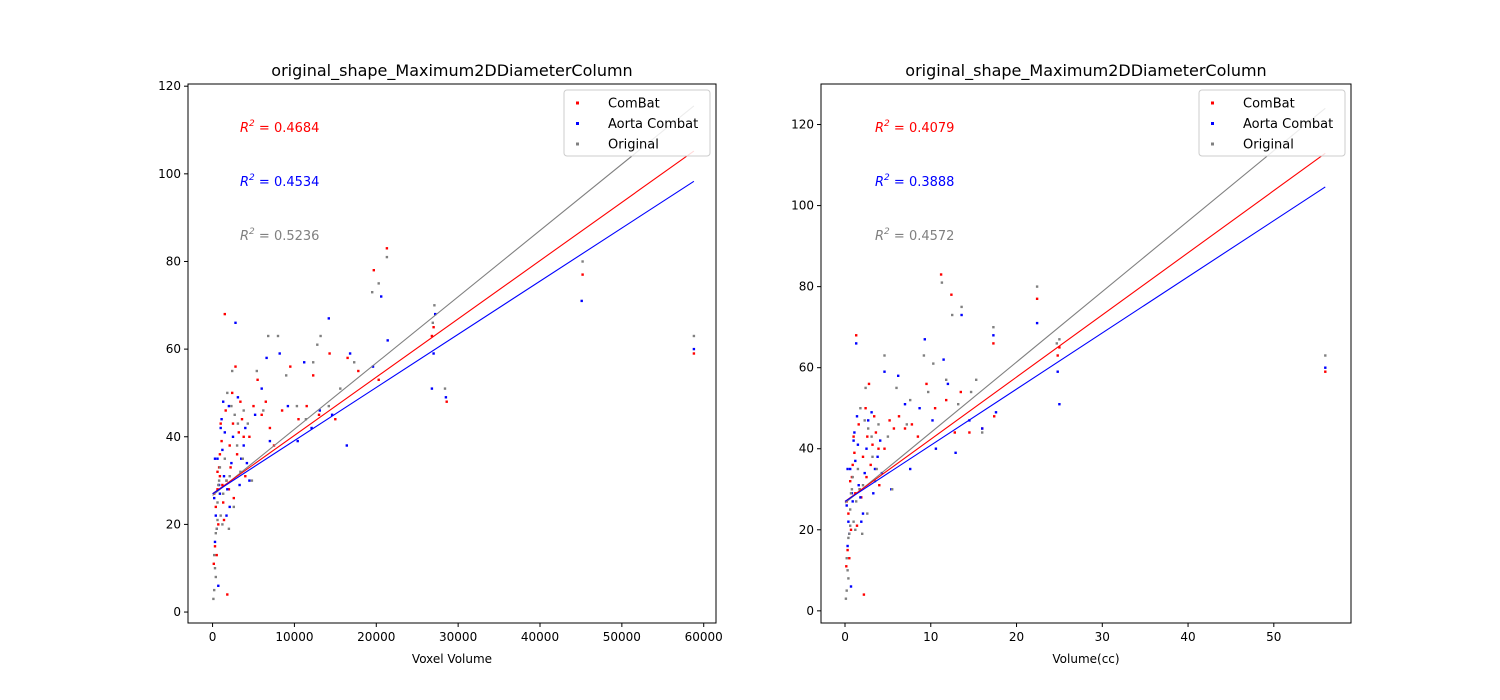 The height and width of the screenshot is (700, 1500). I want to click on legend-label: ComBat, so click(634, 104).